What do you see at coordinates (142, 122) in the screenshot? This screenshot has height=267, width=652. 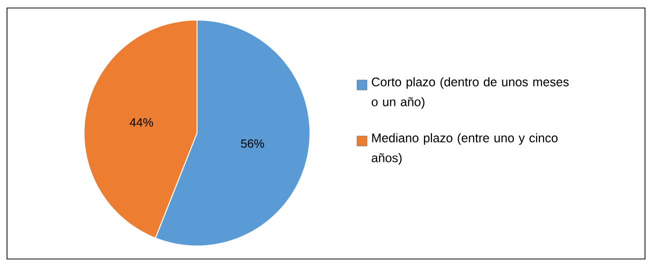 I see `data-label: 44%` at bounding box center [142, 122].